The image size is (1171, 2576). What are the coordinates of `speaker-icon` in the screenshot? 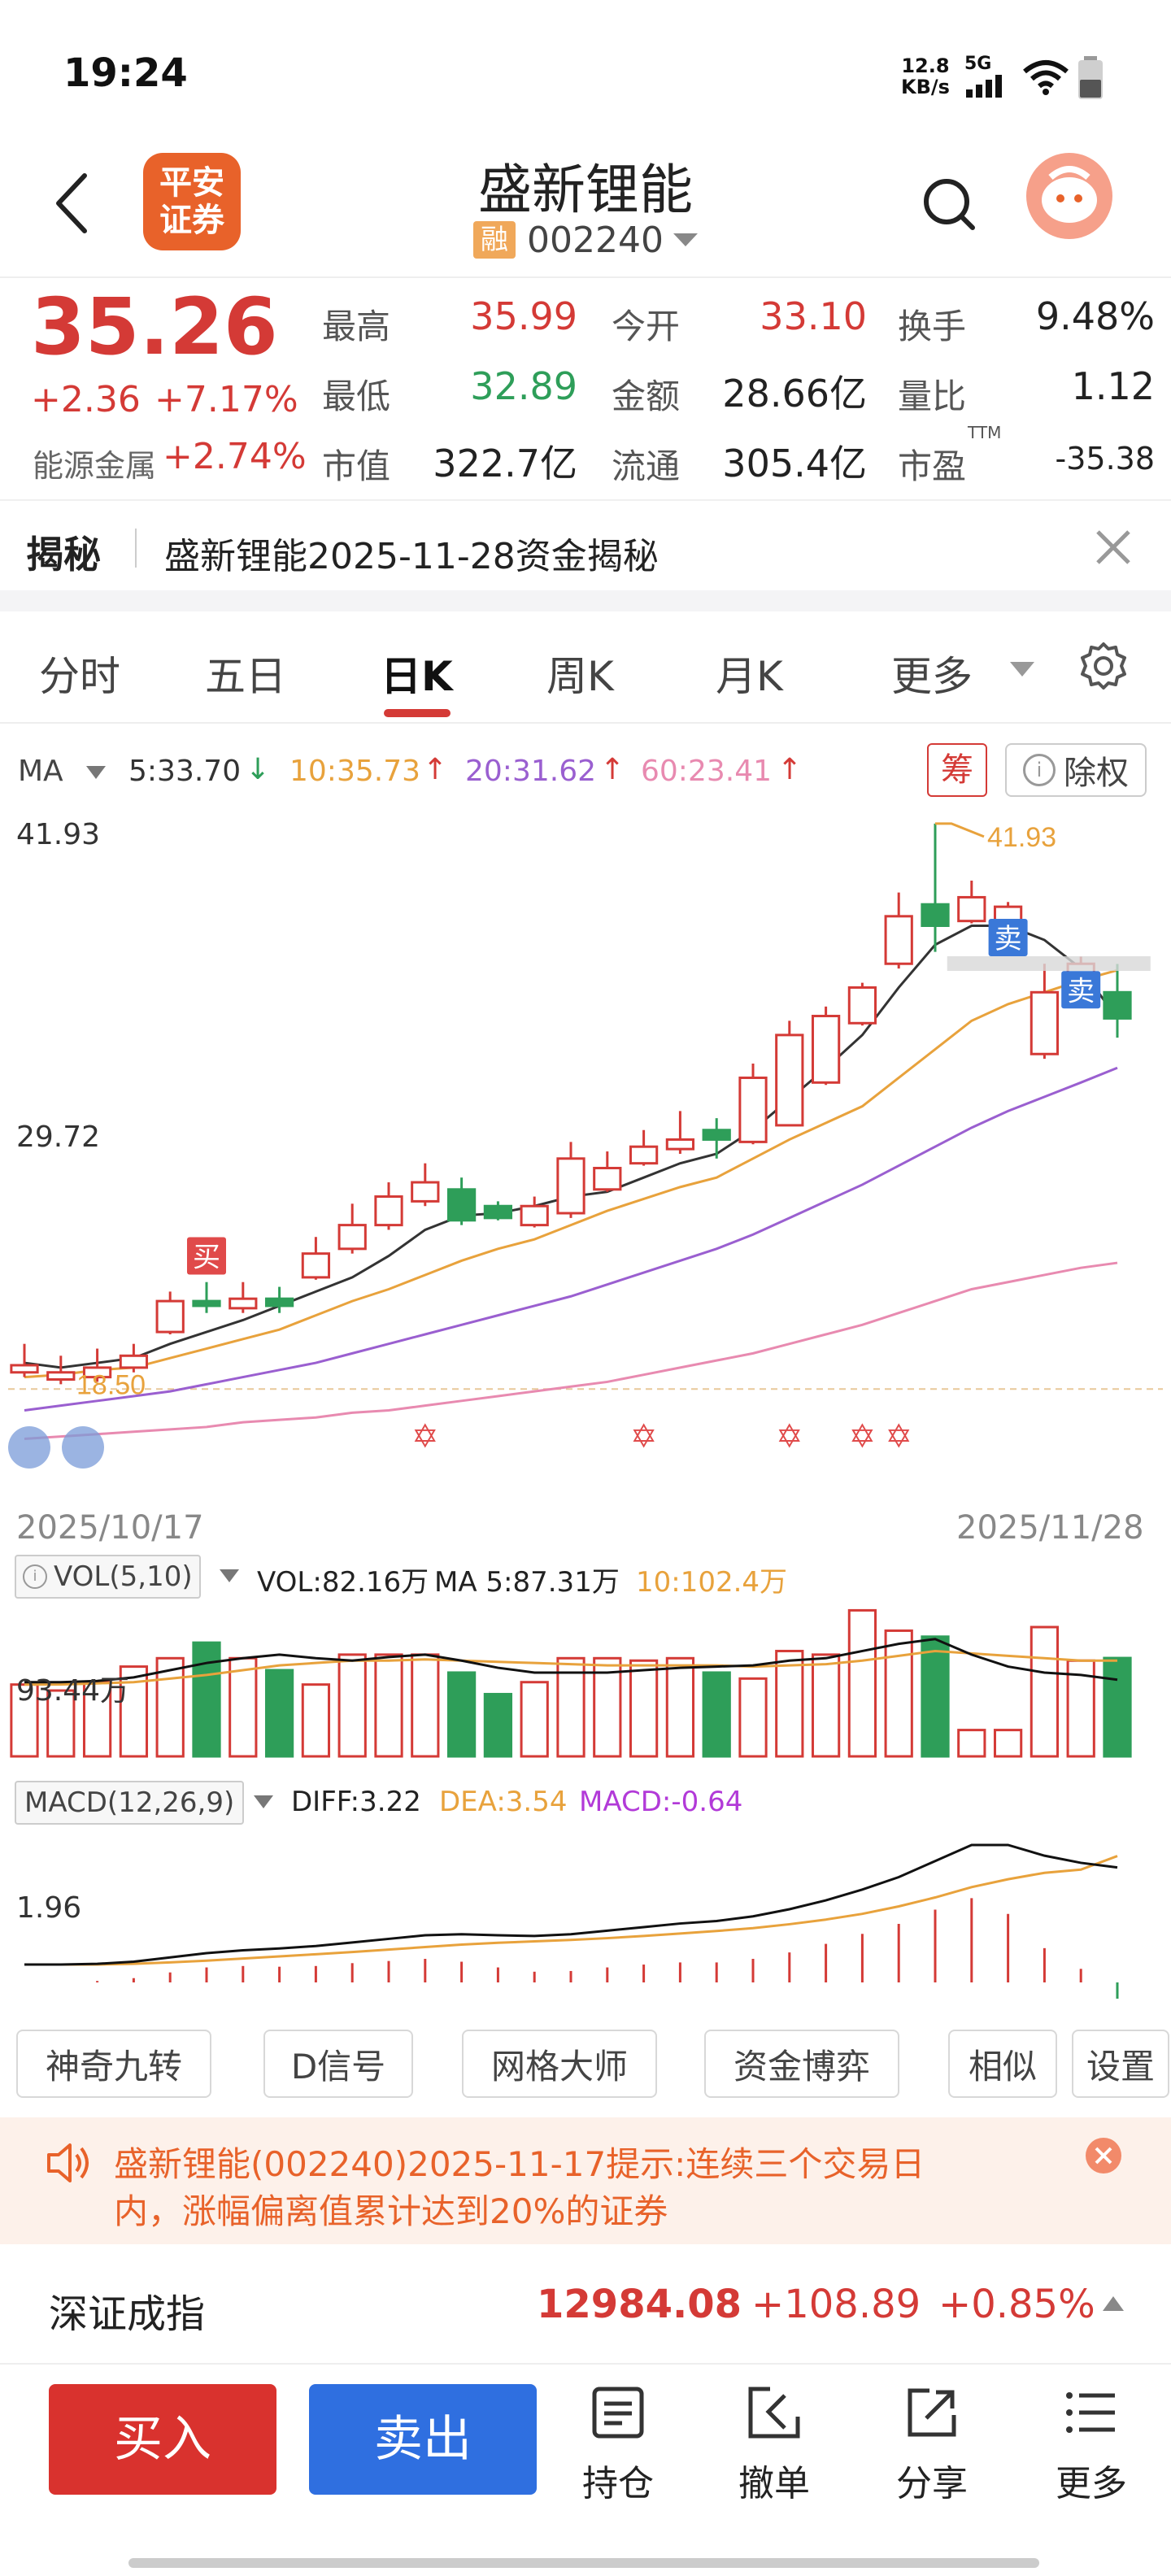 It's located at (68, 2162).